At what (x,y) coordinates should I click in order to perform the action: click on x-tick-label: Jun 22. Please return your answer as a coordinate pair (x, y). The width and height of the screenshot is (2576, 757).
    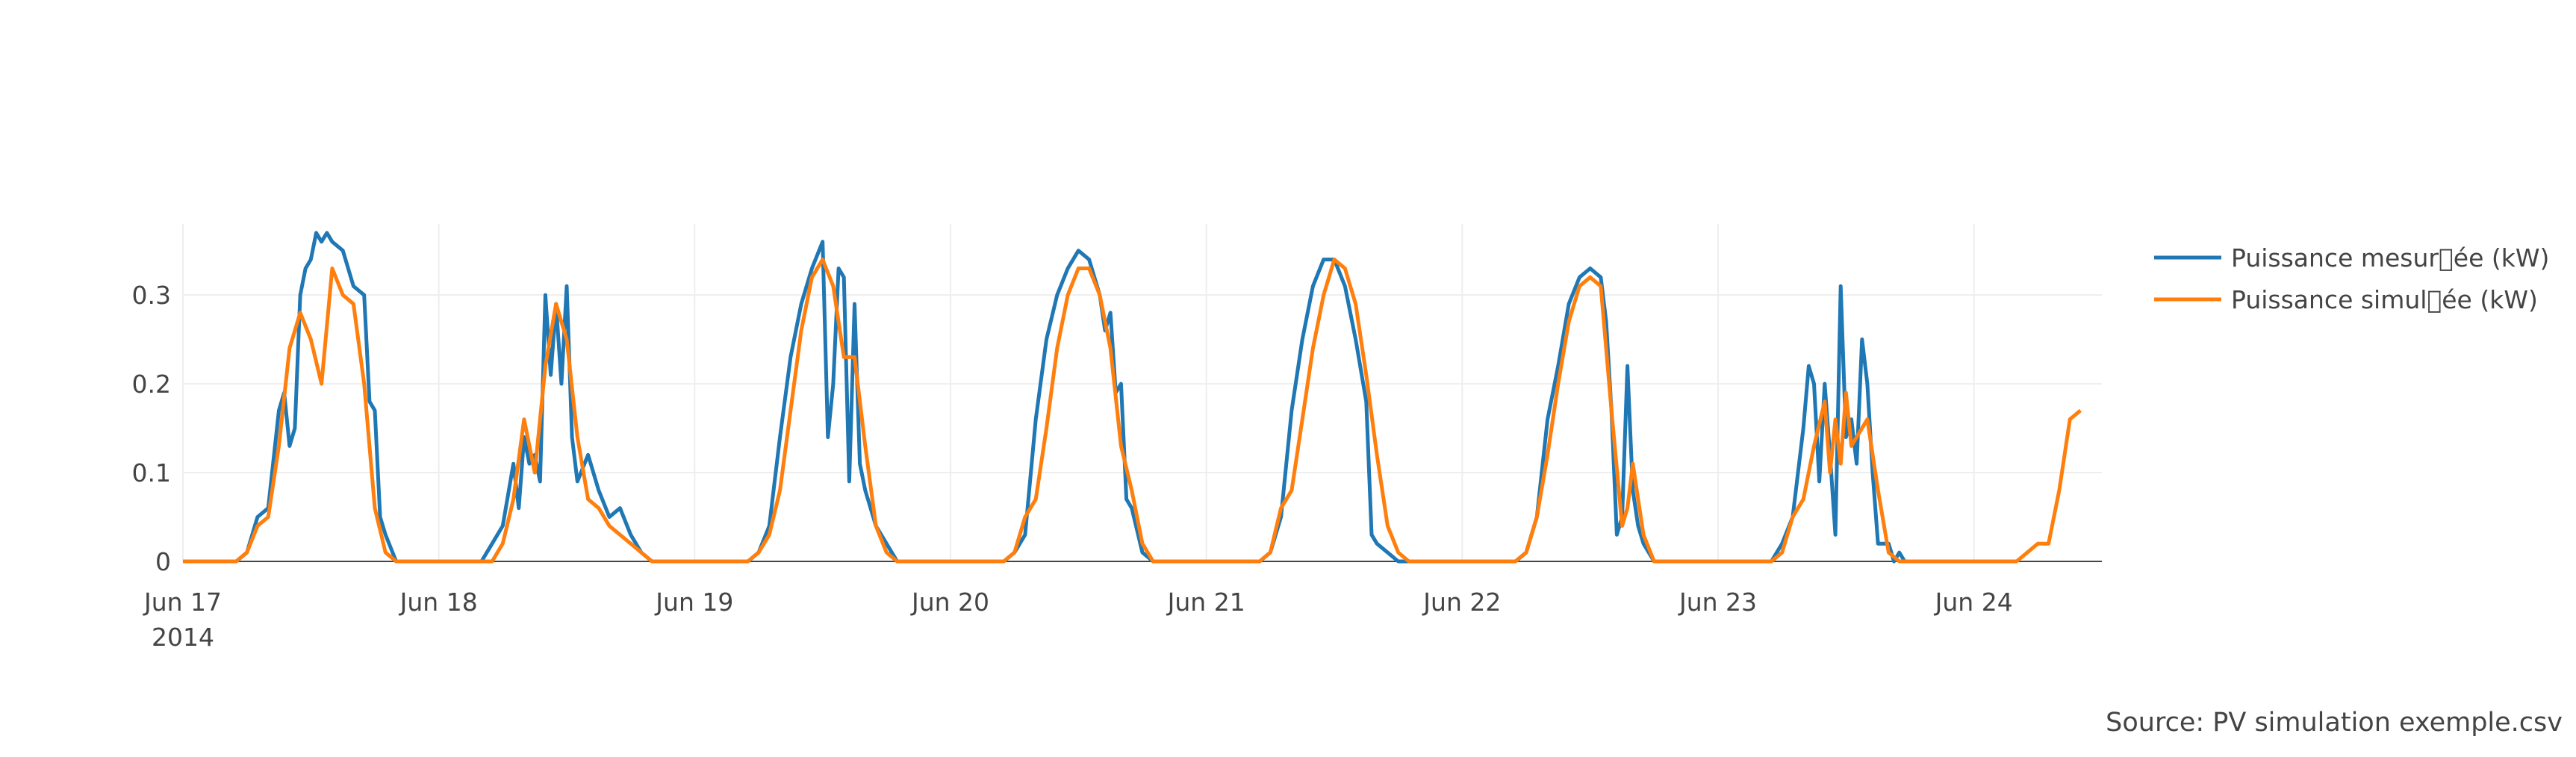
    Looking at the image, I should click on (1461, 602).